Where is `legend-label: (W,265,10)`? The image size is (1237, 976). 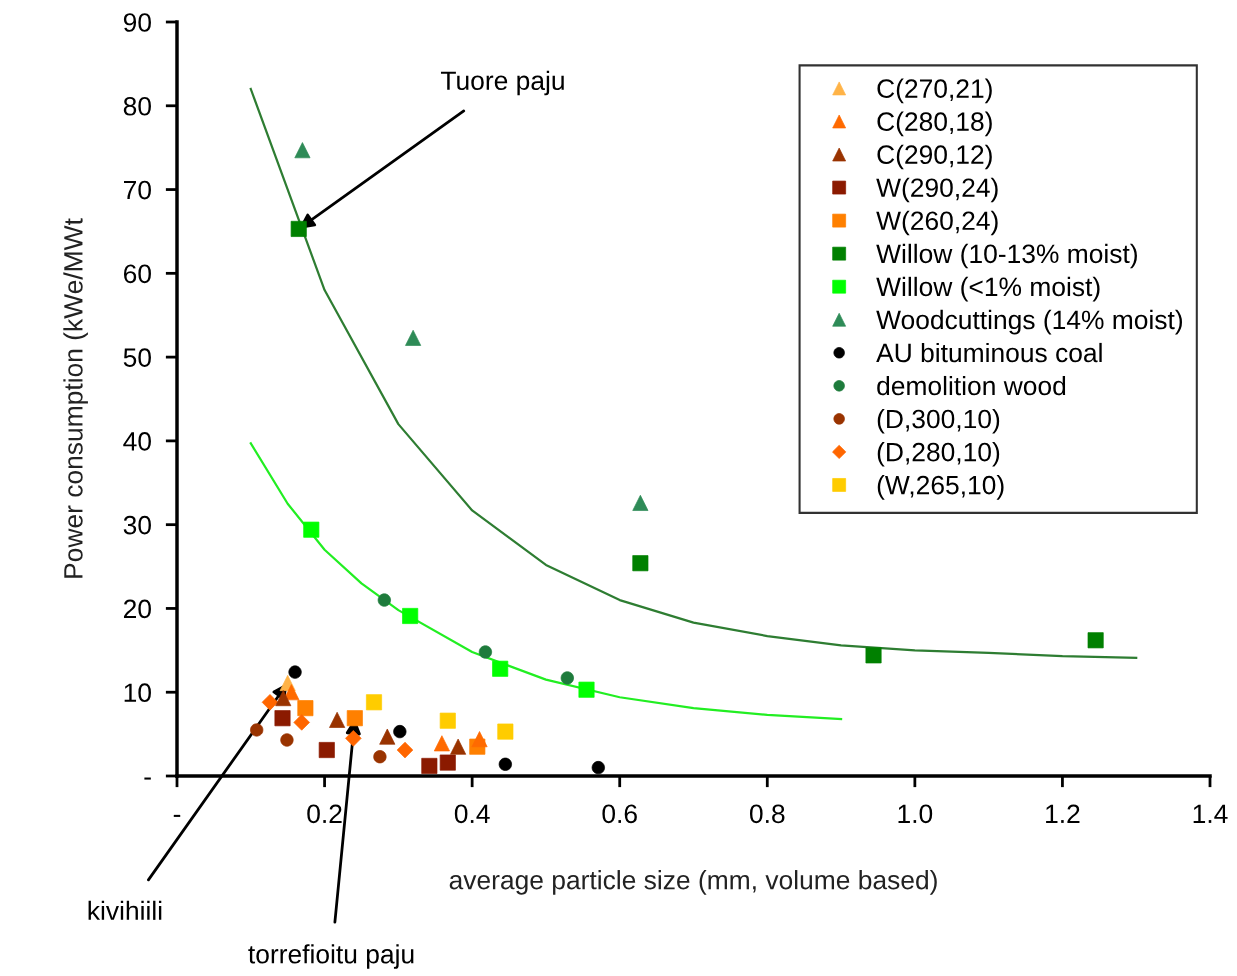 legend-label: (W,265,10) is located at coordinates (940, 487).